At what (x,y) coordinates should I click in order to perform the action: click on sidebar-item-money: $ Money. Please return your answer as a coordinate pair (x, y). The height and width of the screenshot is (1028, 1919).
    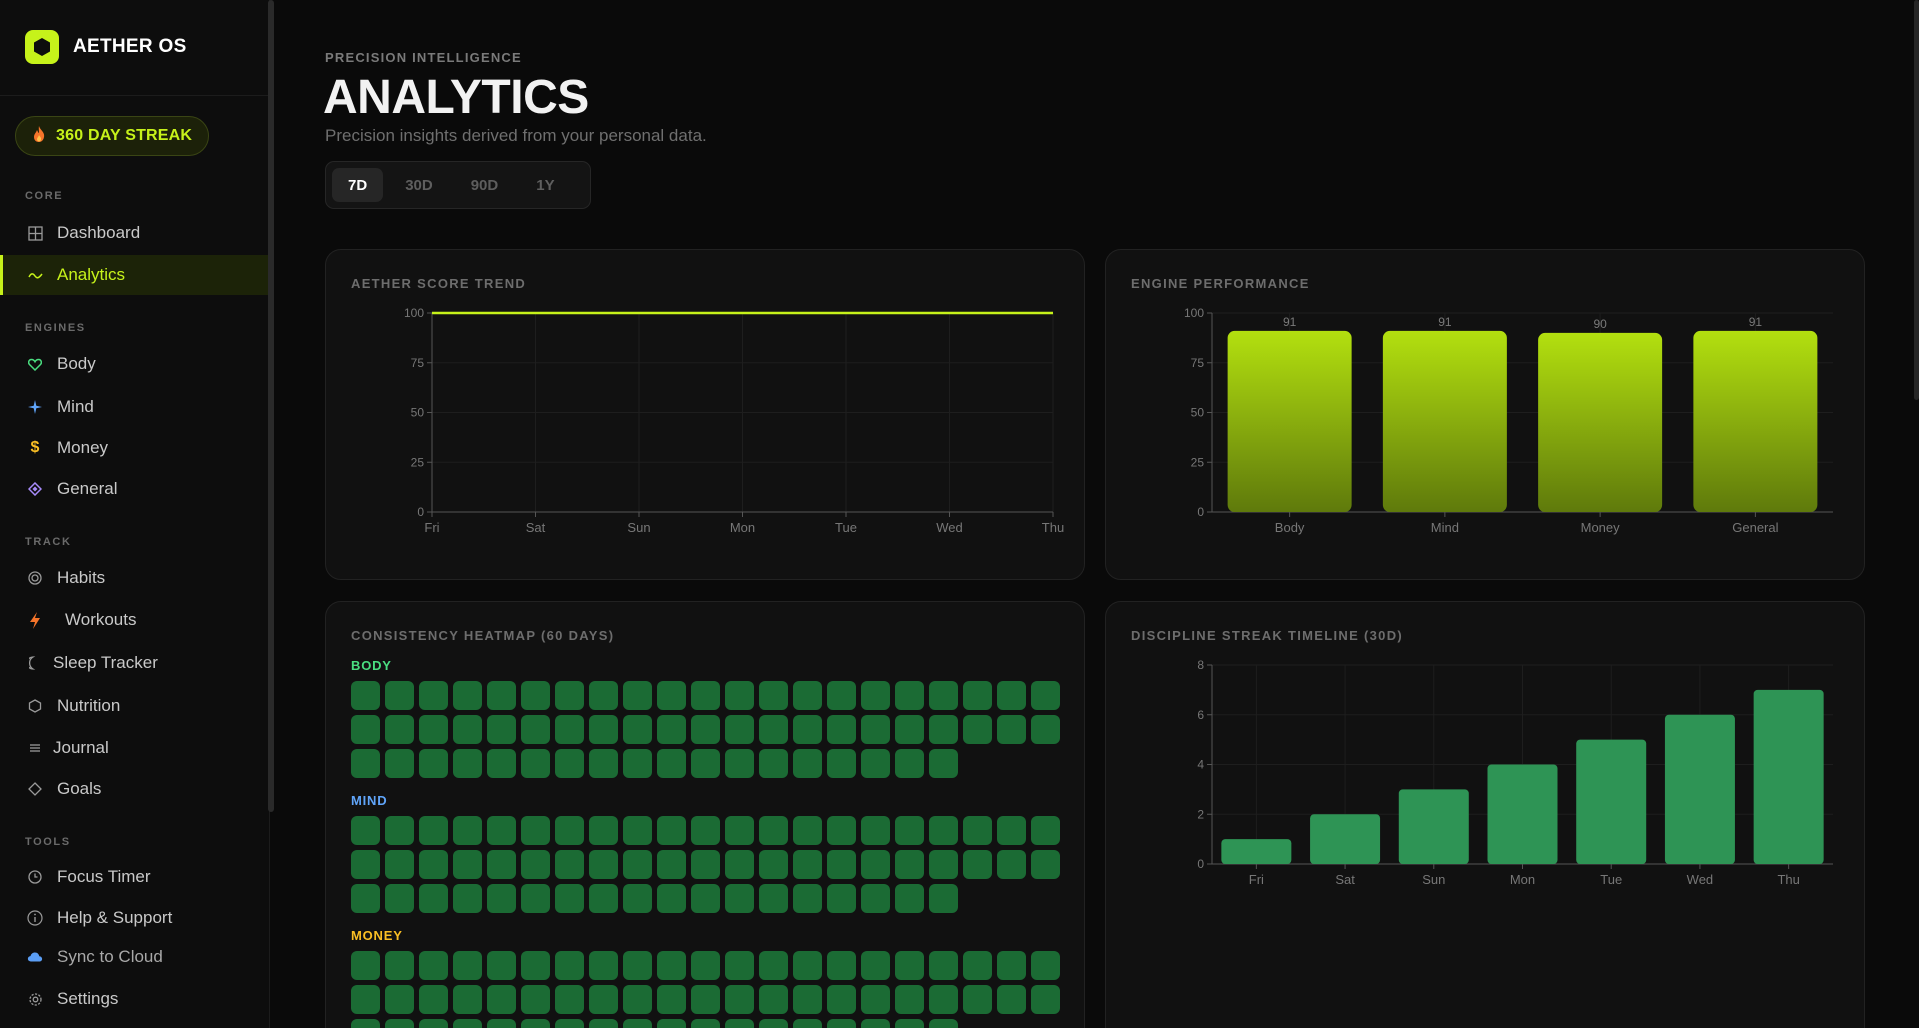
    Looking at the image, I should click on (134, 448).